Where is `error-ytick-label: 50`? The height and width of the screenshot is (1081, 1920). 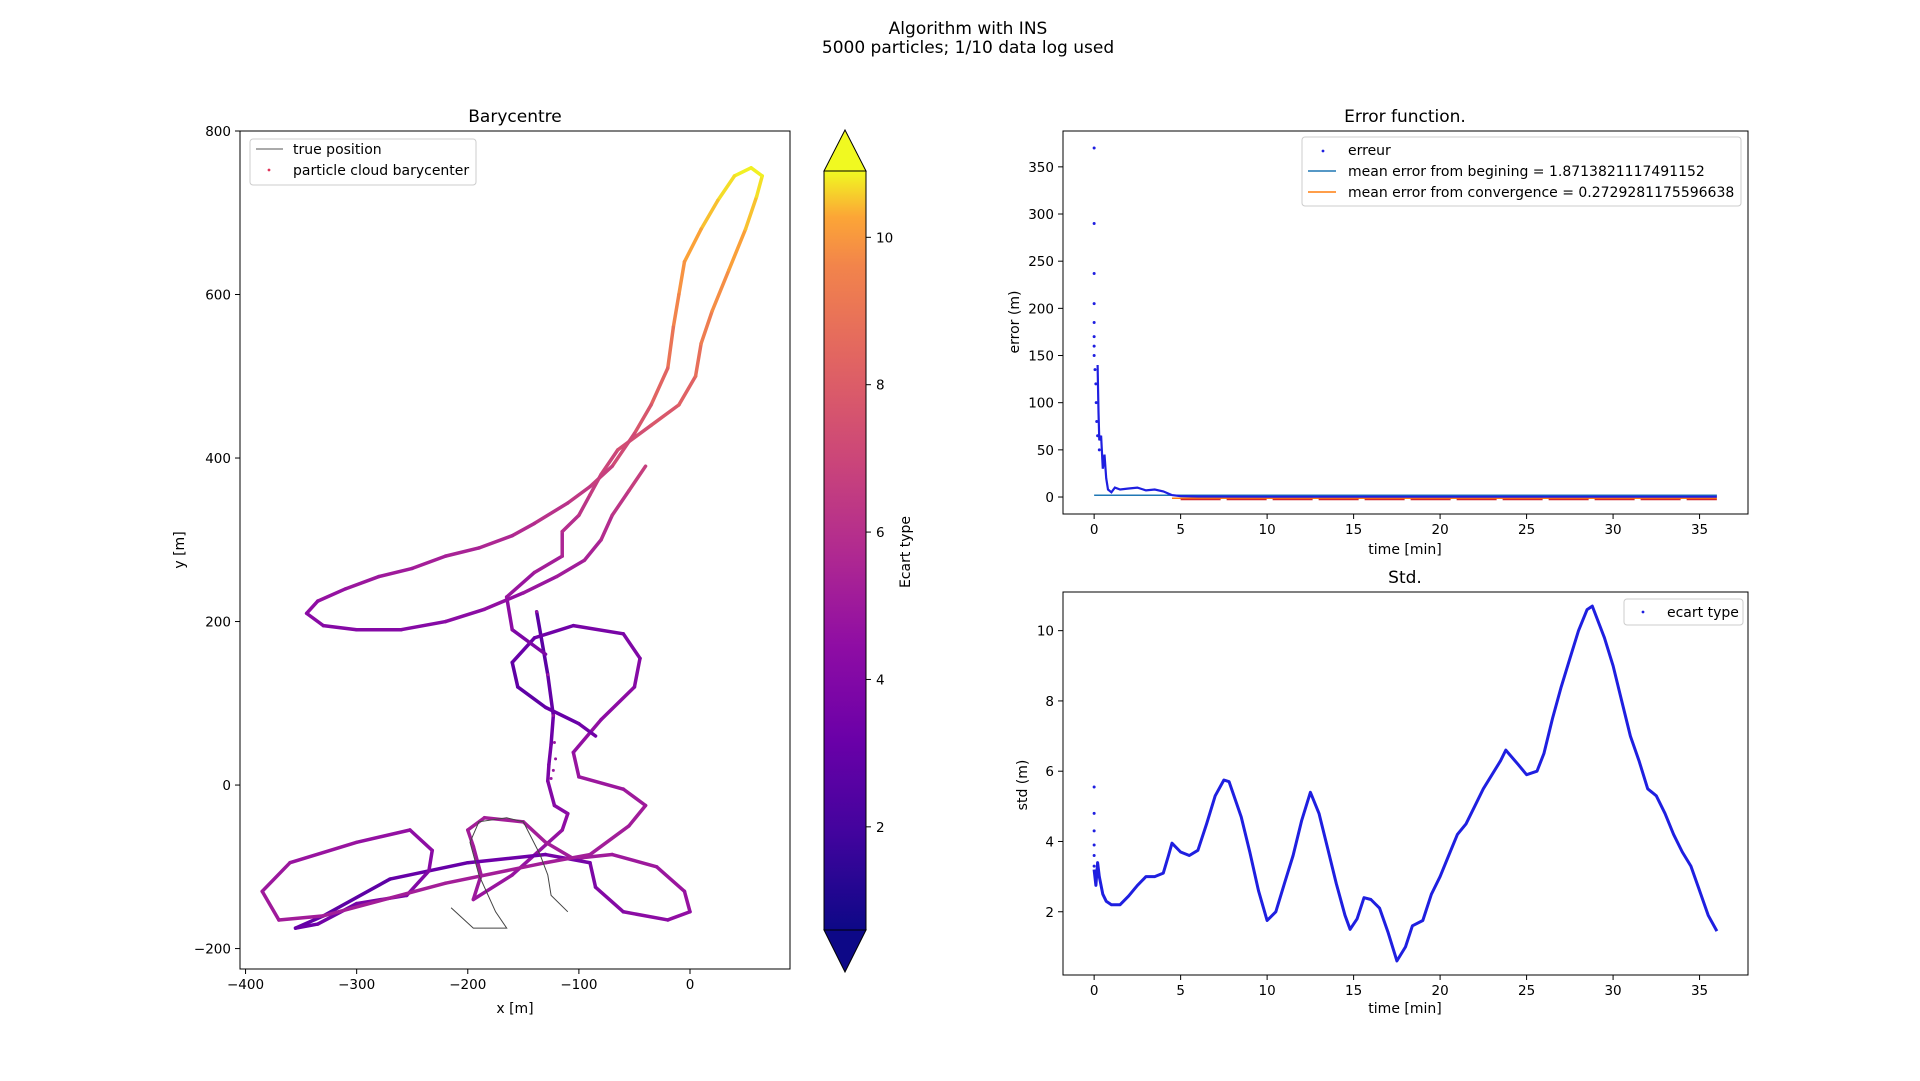
error-ytick-label: 50 is located at coordinates (1045, 451).